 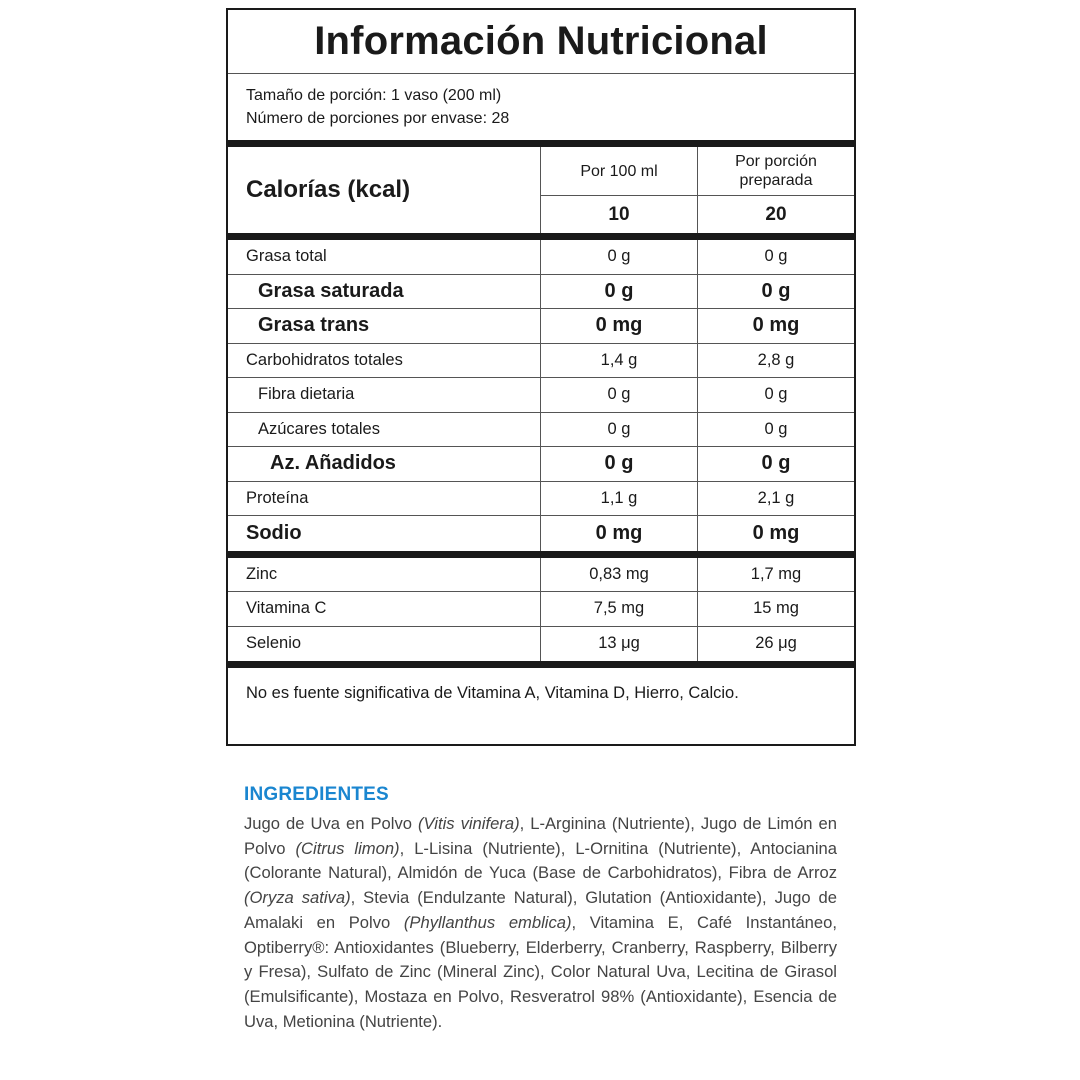 What do you see at coordinates (316, 794) in the screenshot?
I see `ingredients-heading: INGREDIENTES` at bounding box center [316, 794].